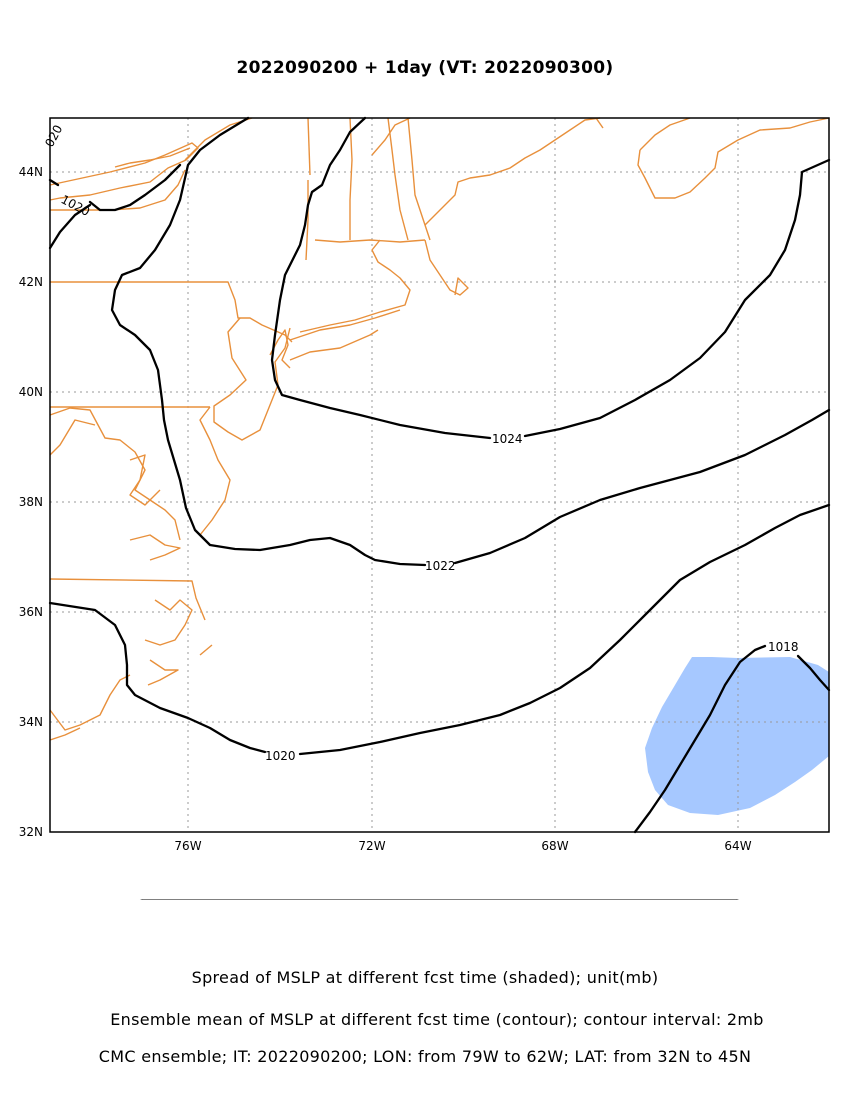 The width and height of the screenshot is (850, 1100). I want to click on map-title: 2022090200 + 1day (VT: 2022090300), so click(425, 68).